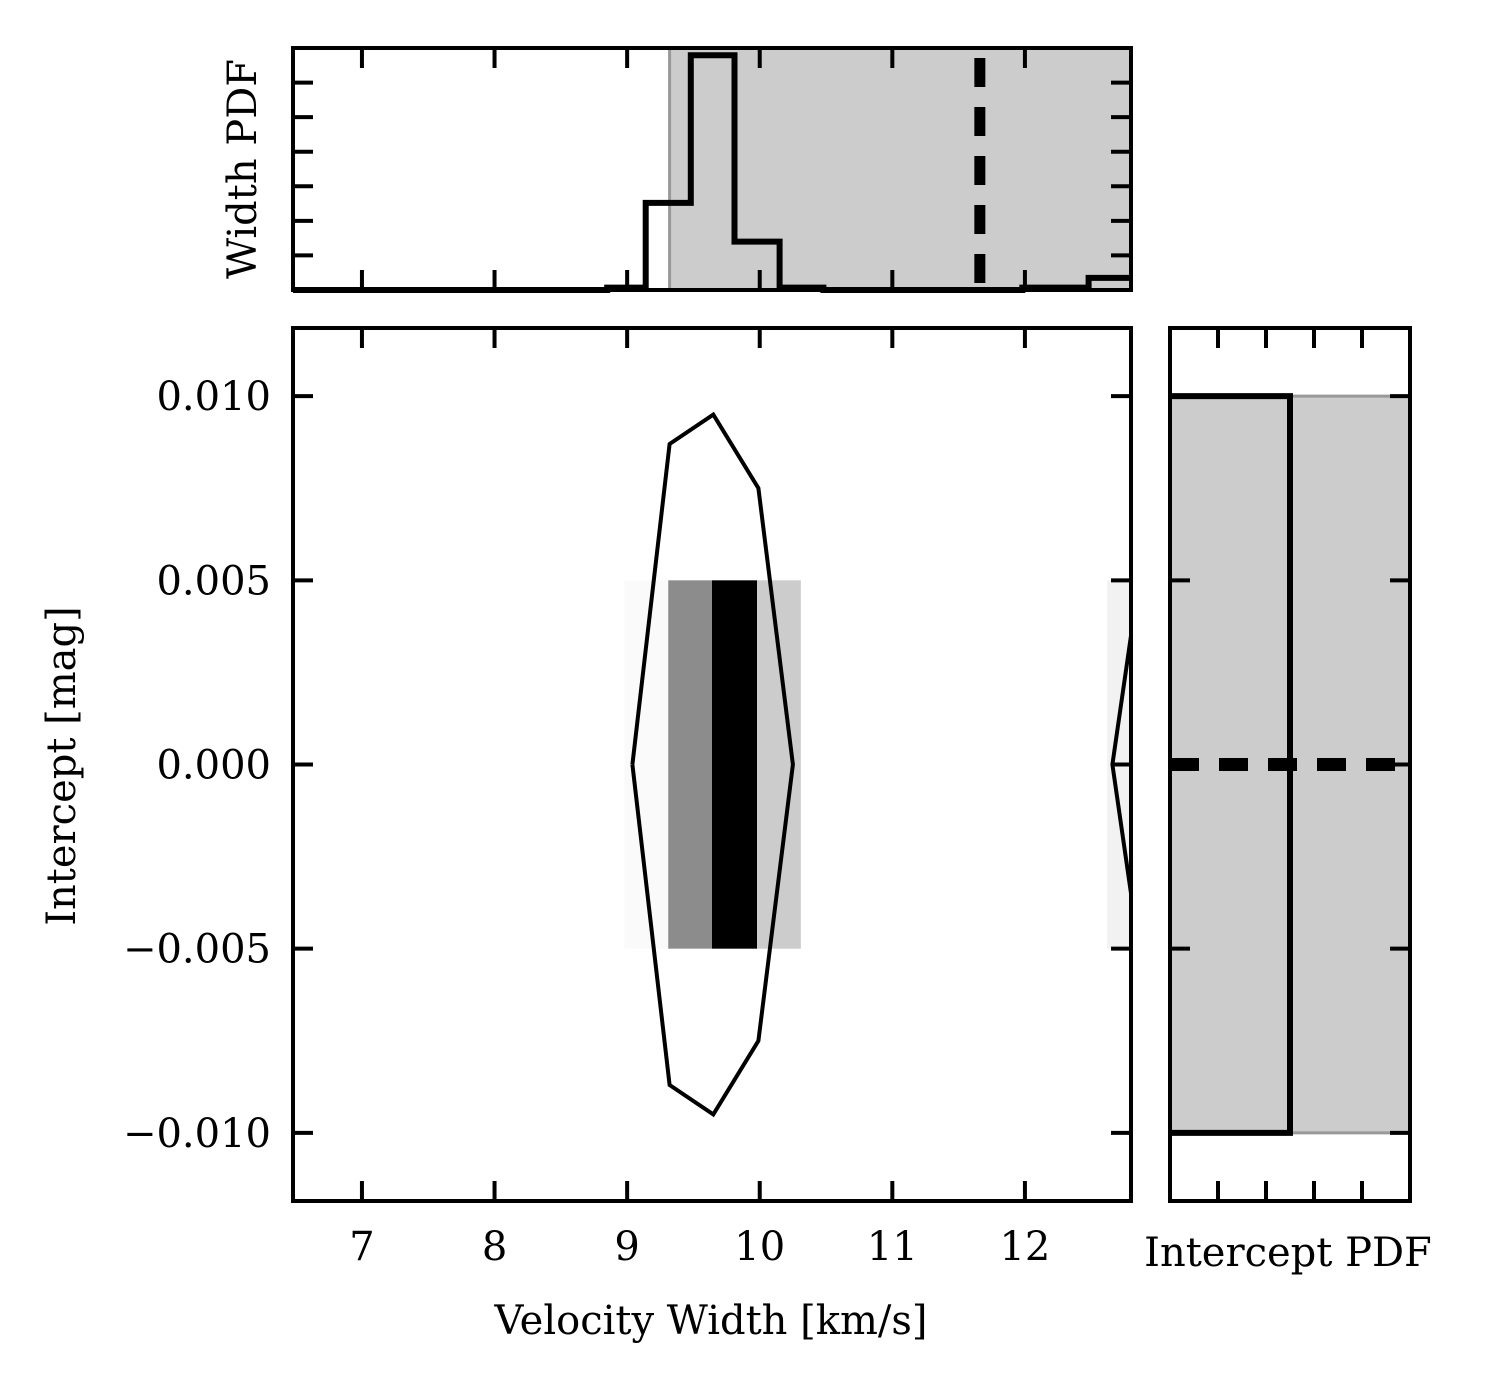 Image resolution: width=1494 pixels, height=1385 pixels. Describe the element at coordinates (197, 950) in the screenshot. I see `y-tick-label: −0.005` at that location.